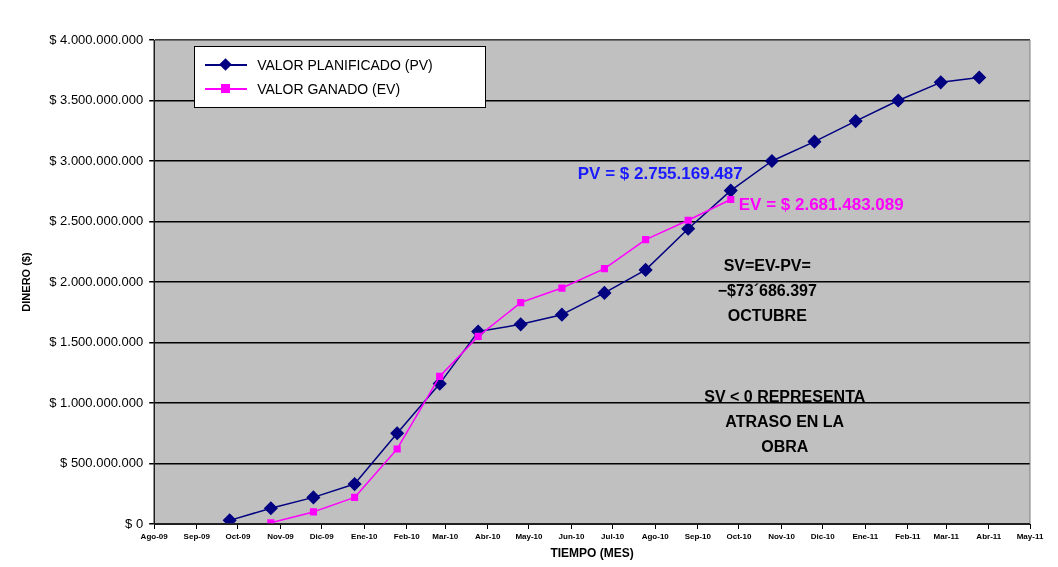 The width and height of the screenshot is (1058, 567). What do you see at coordinates (767, 291) in the screenshot?
I see `annotation: SV=EV-PV= −$73´686.397 OCTUBRE` at bounding box center [767, 291].